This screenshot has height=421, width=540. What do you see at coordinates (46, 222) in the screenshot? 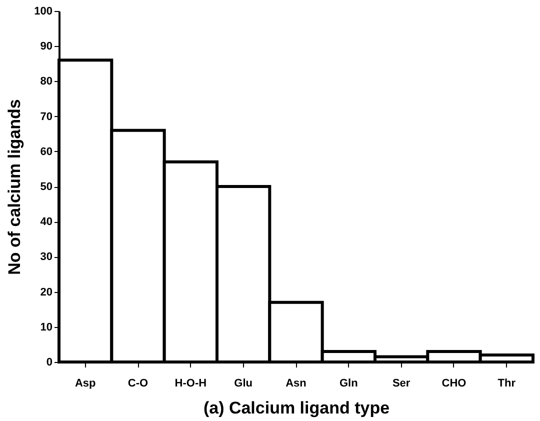
I see `y-tick-label: 40` at bounding box center [46, 222].